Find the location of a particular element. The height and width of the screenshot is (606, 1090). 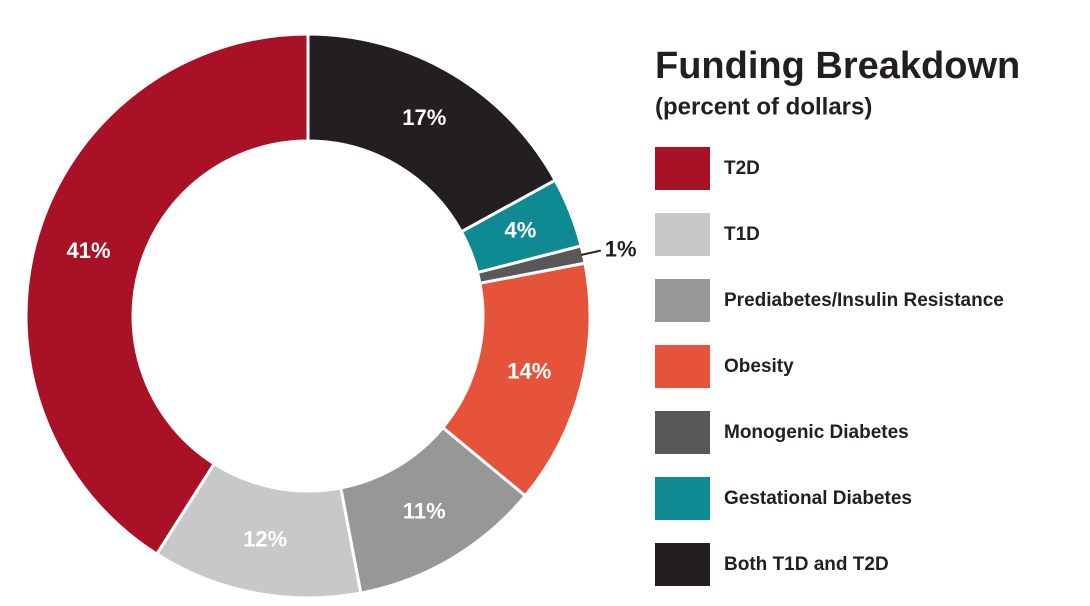

value-label: 14% is located at coordinates (529, 371).